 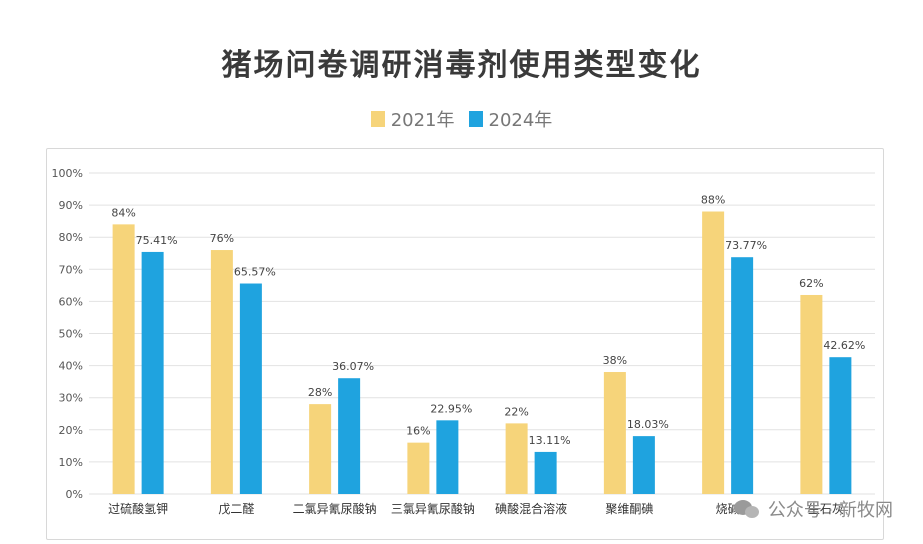 I want to click on data-label: 88%, so click(x=713, y=200).